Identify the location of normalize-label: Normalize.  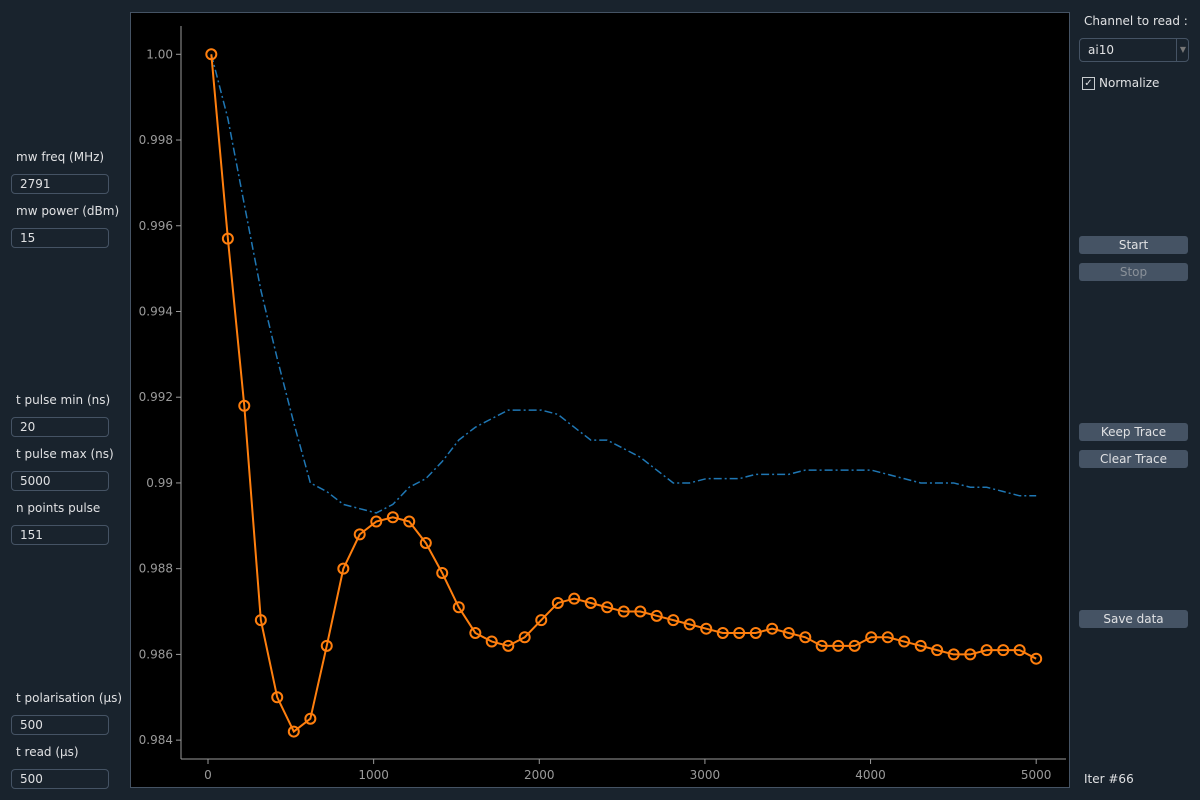
(1129, 83).